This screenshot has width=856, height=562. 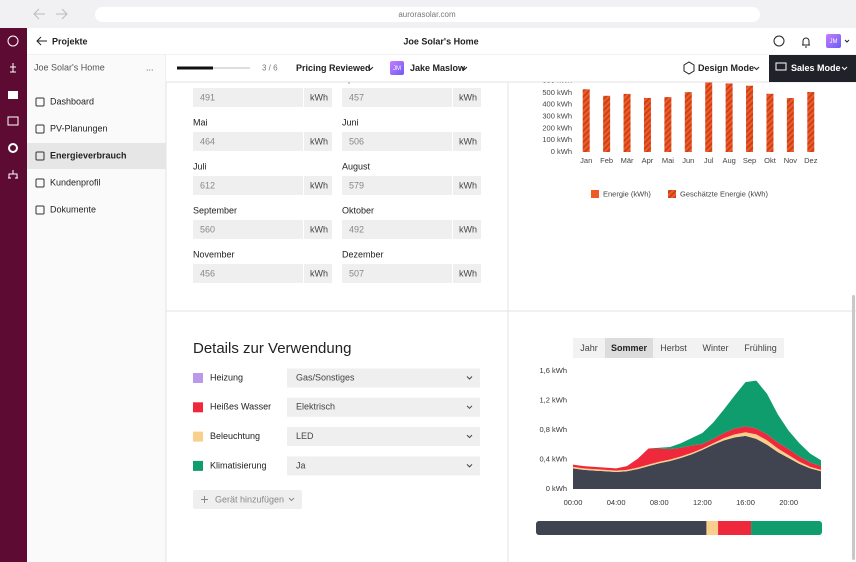 I want to click on unit-box, so click(x=467, y=185).